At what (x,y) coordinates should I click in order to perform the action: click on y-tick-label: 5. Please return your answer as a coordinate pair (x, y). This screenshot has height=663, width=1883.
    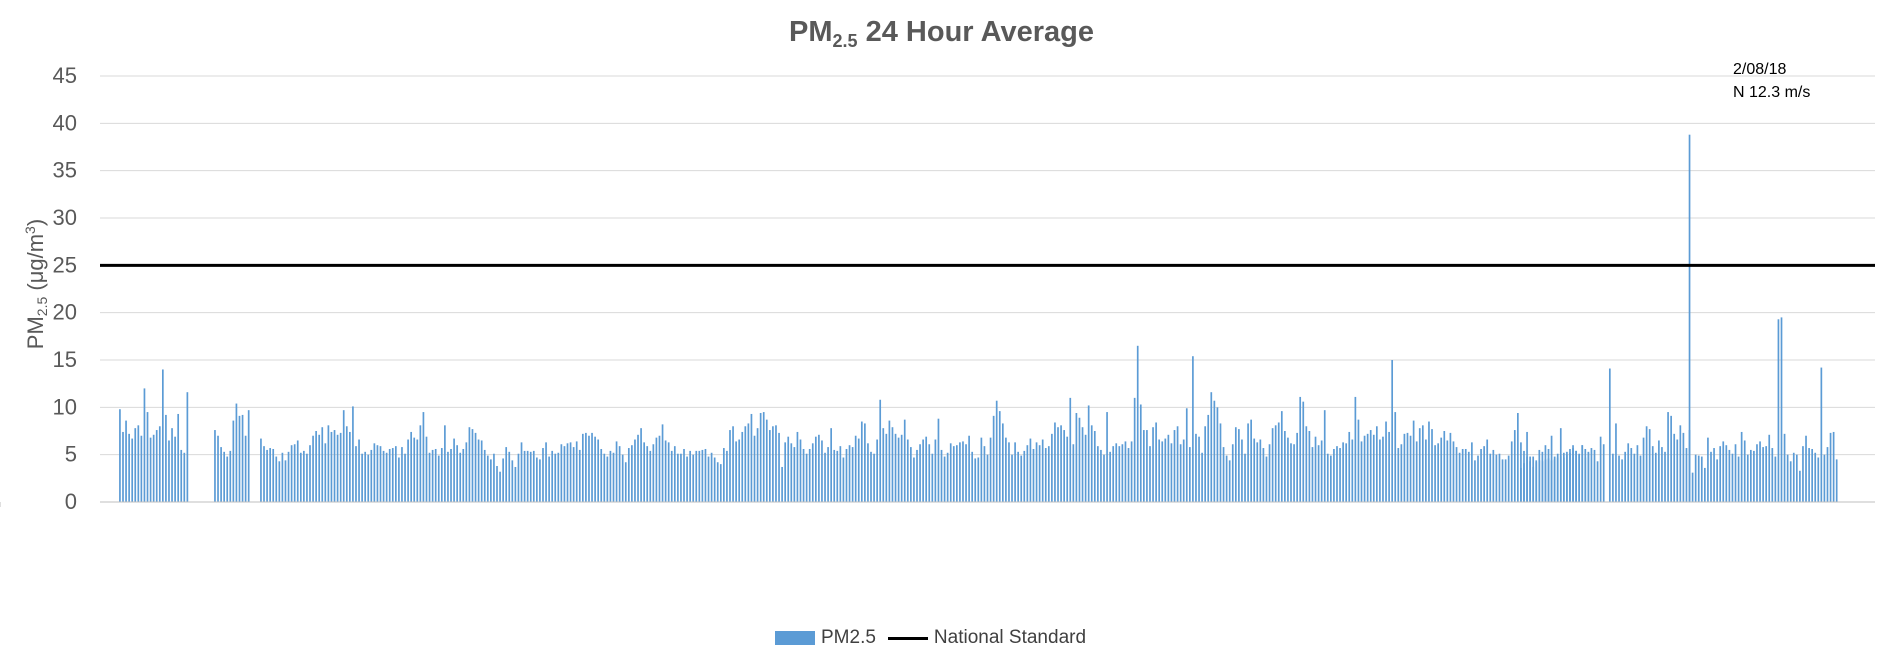
    Looking at the image, I should click on (71, 454).